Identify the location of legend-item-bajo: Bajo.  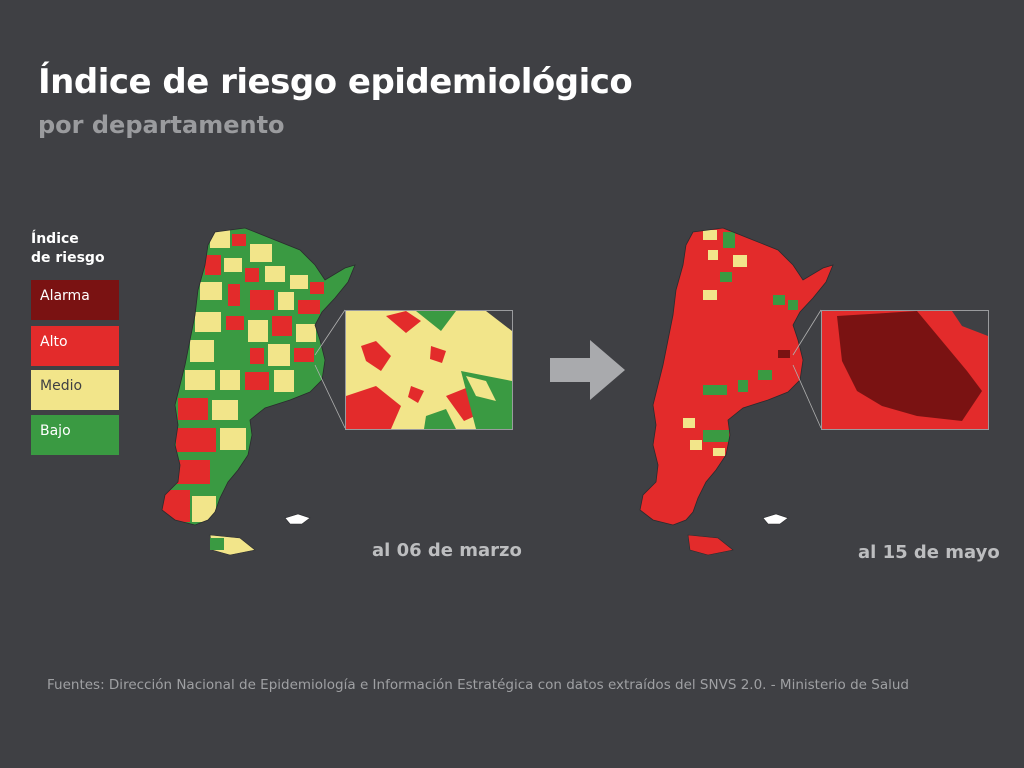
(75, 435).